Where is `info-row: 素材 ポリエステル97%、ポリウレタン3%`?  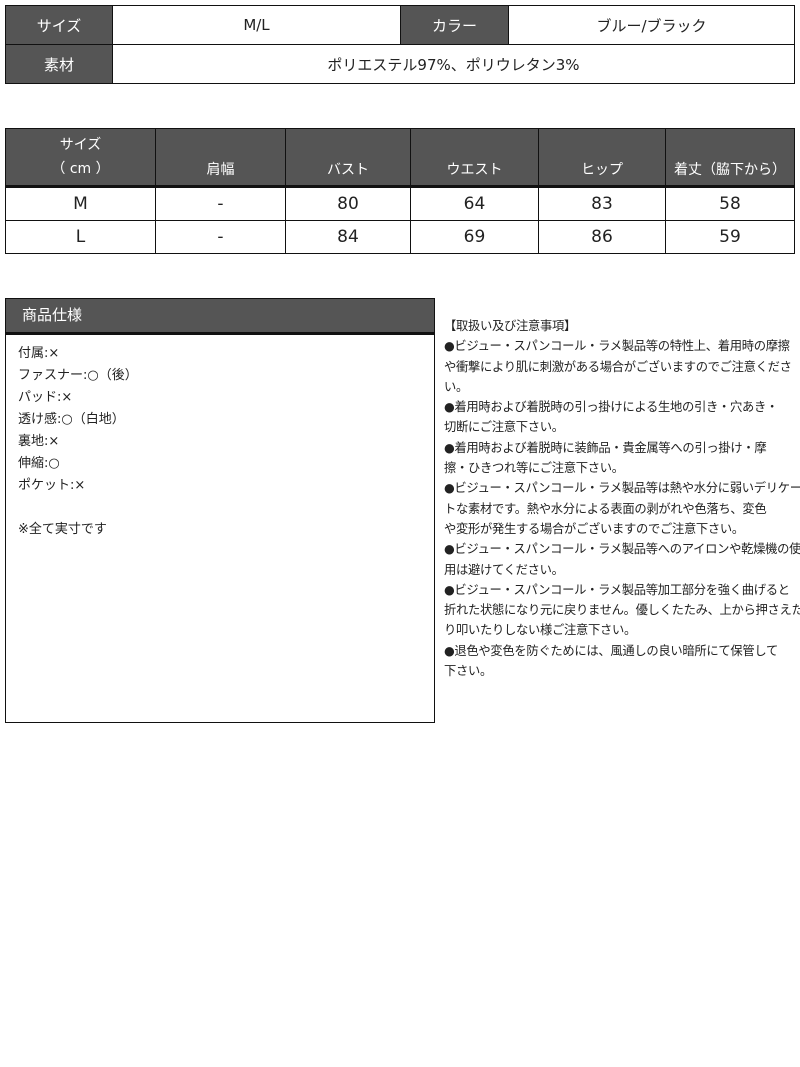
info-row: 素材 ポリエステル97%、ポリウレタン3% is located at coordinates (400, 64).